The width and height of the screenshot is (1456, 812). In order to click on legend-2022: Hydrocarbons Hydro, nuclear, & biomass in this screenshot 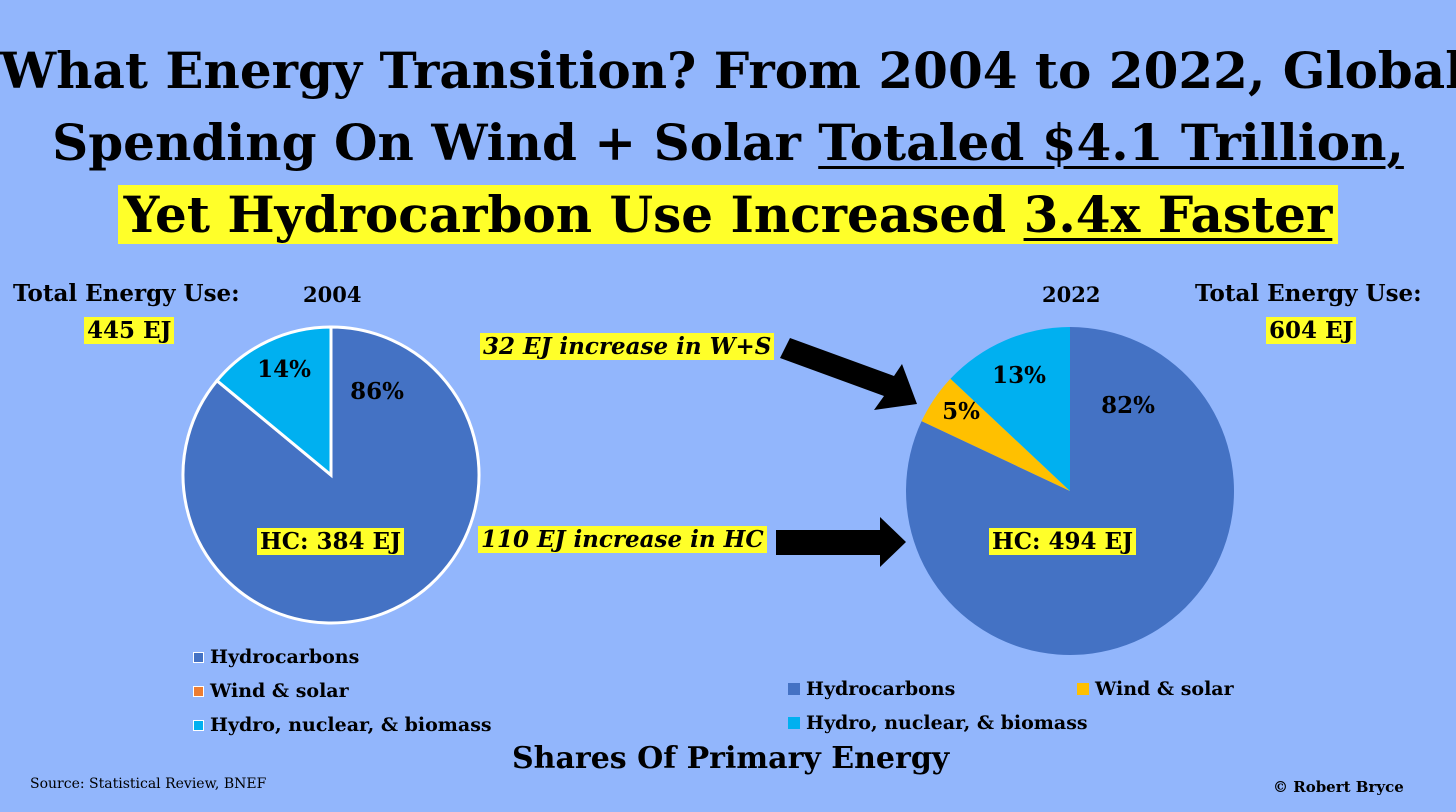, I will do `click(938, 706)`.